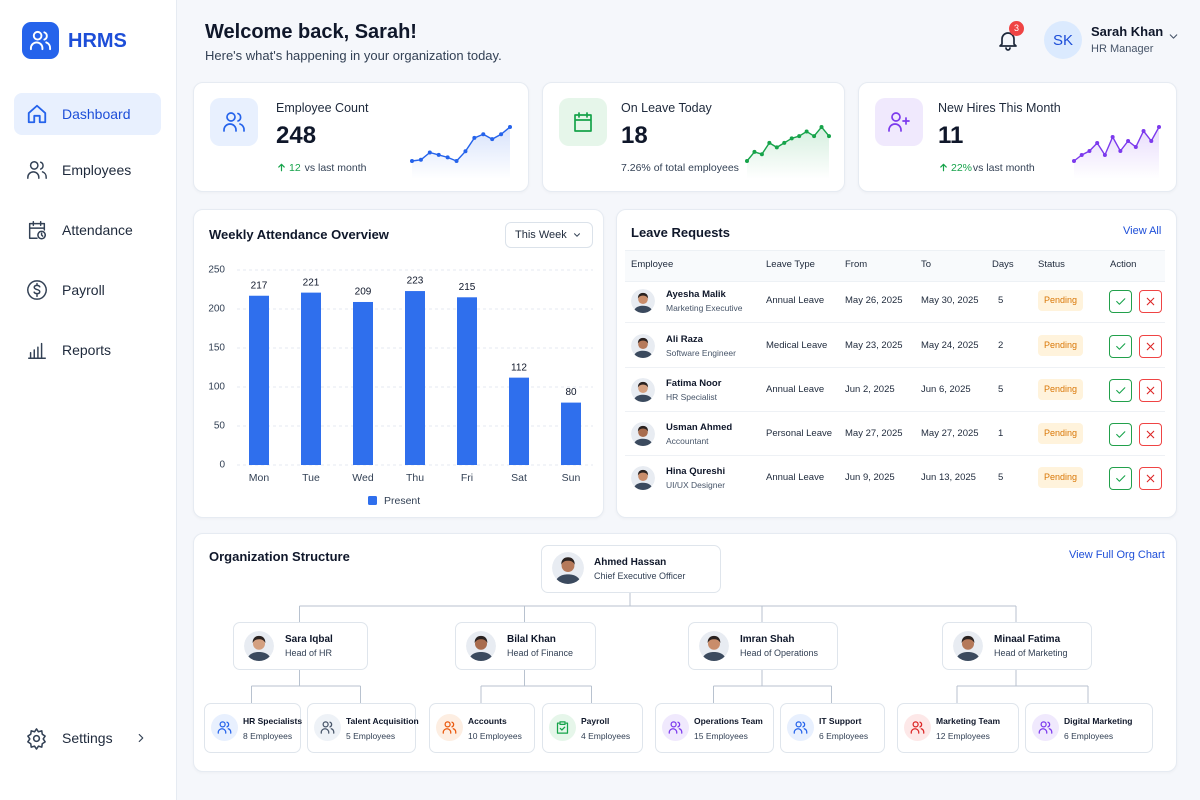 The width and height of the screenshot is (1200, 800). What do you see at coordinates (1062, 40) in the screenshot?
I see `user-initials: SK` at bounding box center [1062, 40].